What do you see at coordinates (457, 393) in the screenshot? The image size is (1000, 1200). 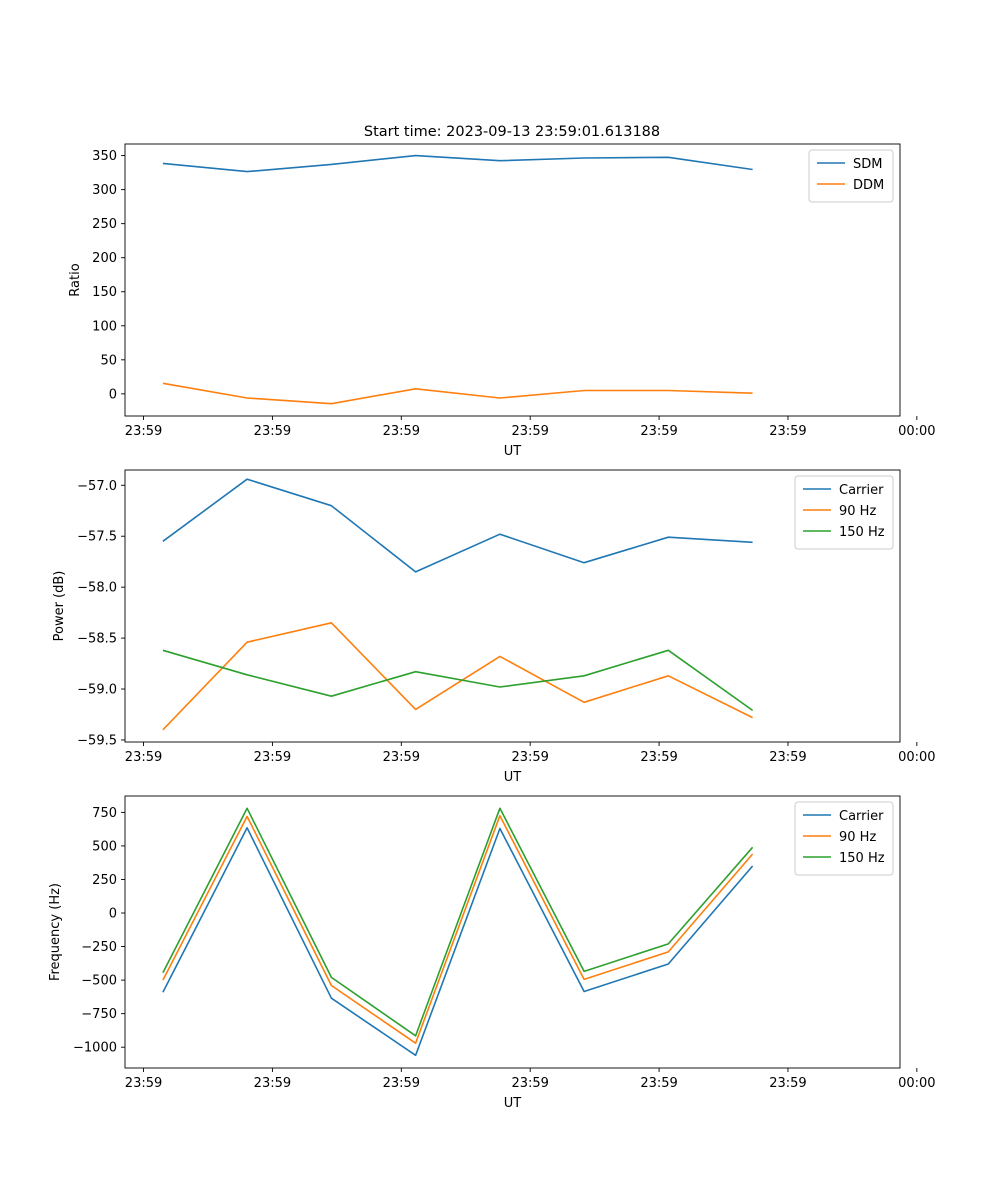 I see `series-line-ddm` at bounding box center [457, 393].